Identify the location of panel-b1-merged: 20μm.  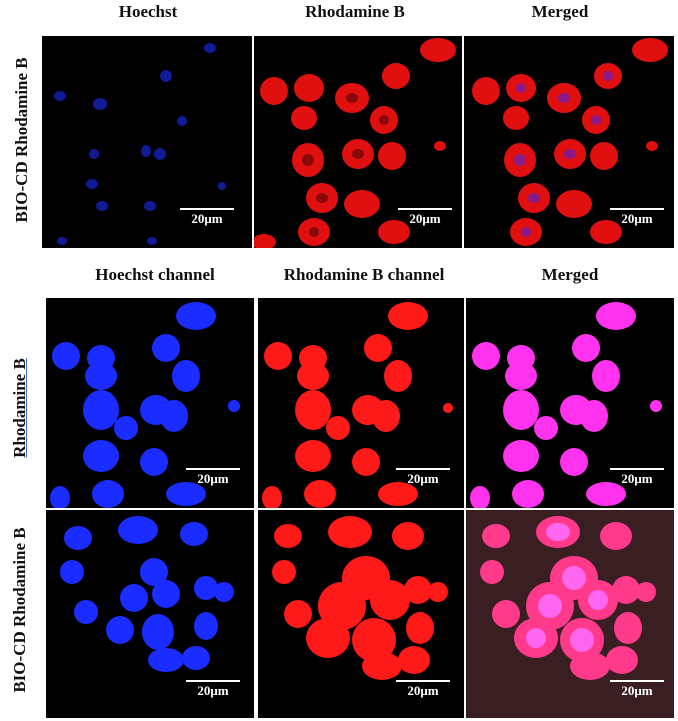
(570, 403).